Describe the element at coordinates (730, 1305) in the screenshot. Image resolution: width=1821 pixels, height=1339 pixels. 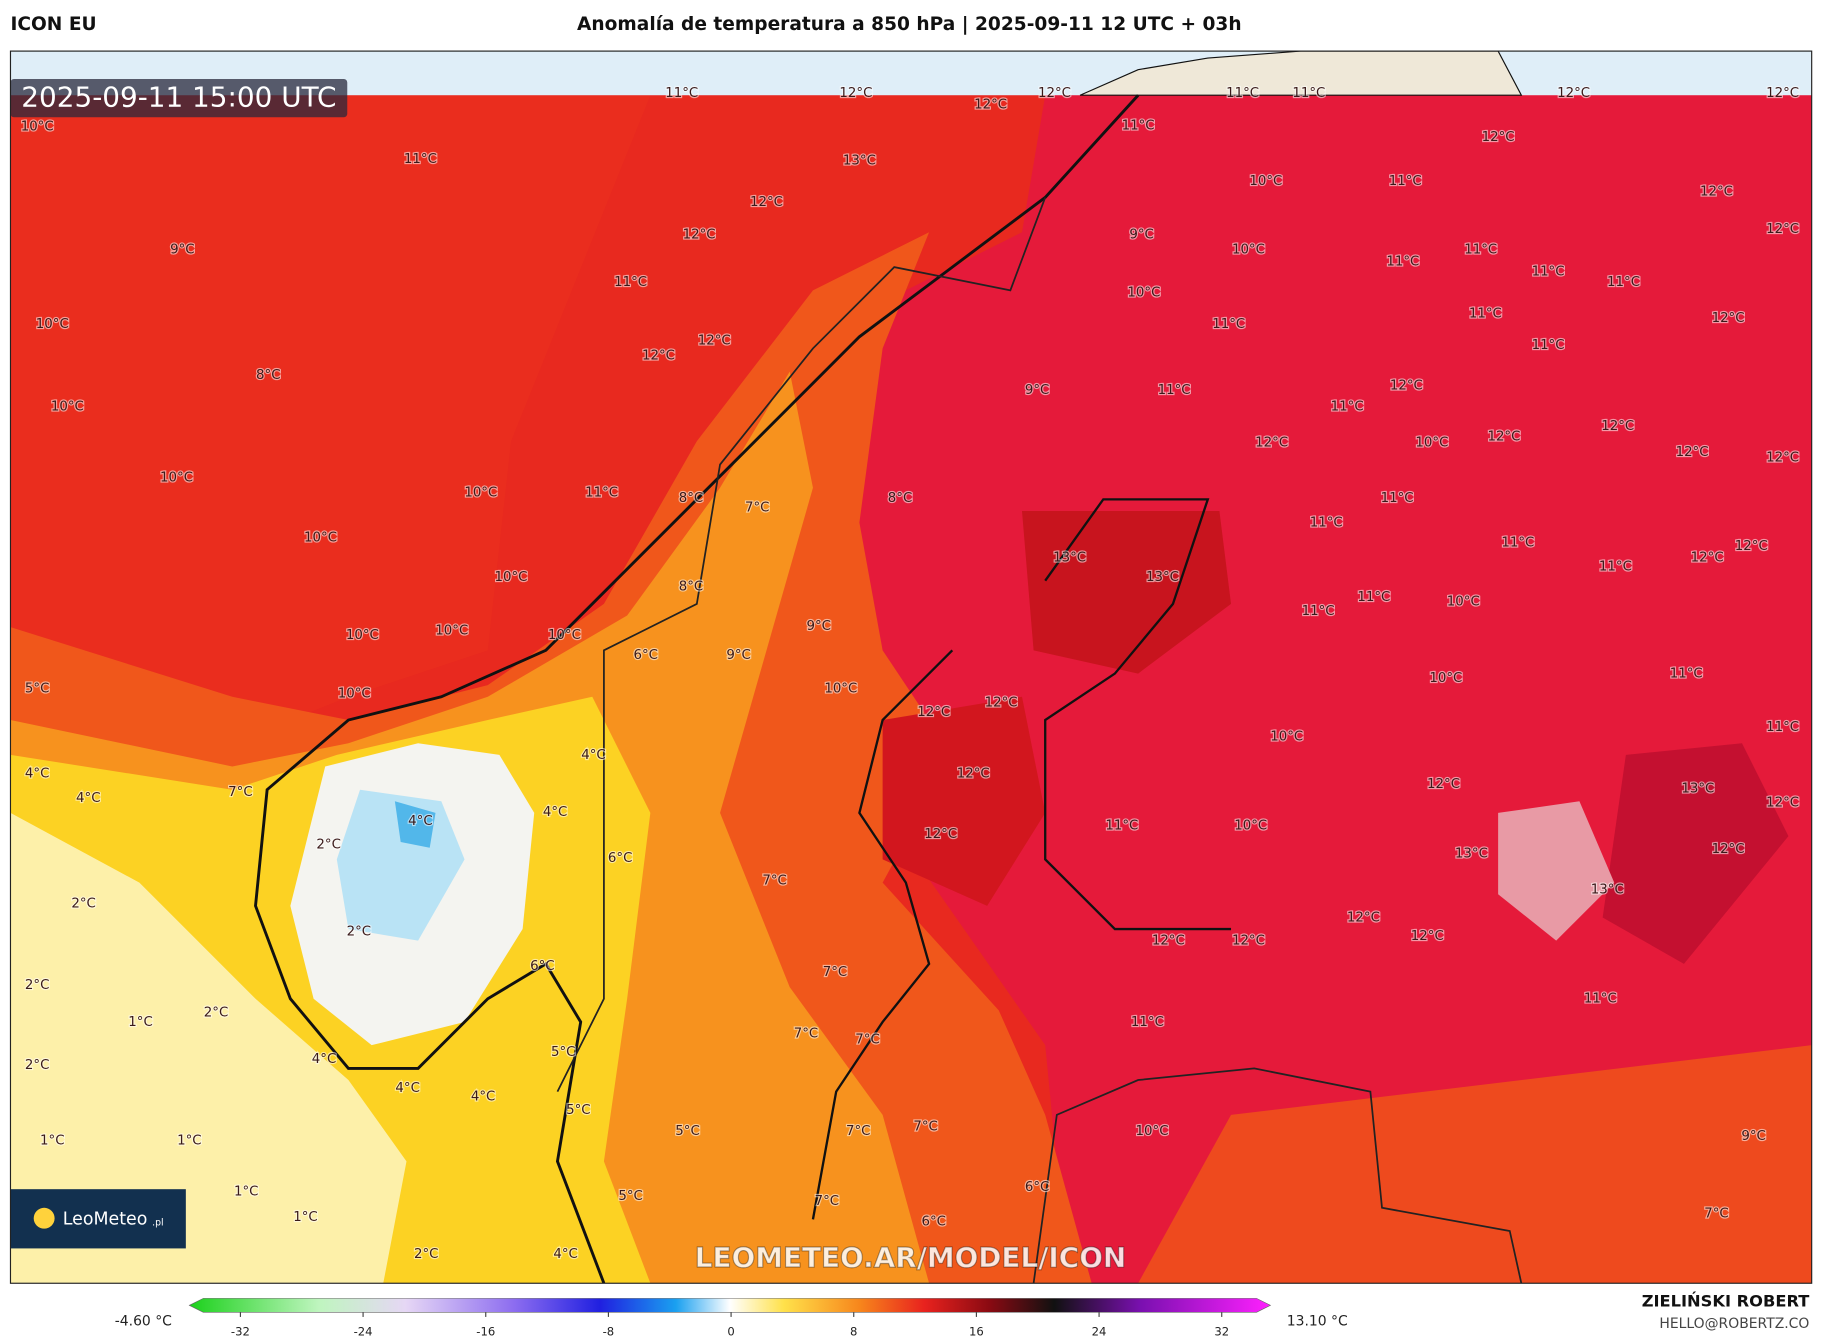
I see `colorbar-bar` at that location.